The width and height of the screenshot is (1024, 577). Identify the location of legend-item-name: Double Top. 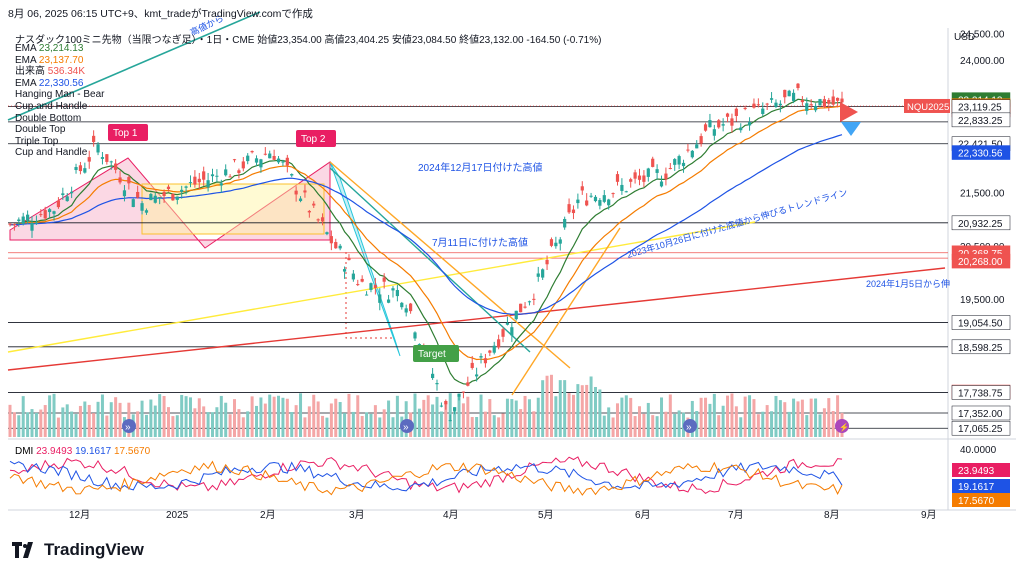
(40, 130).